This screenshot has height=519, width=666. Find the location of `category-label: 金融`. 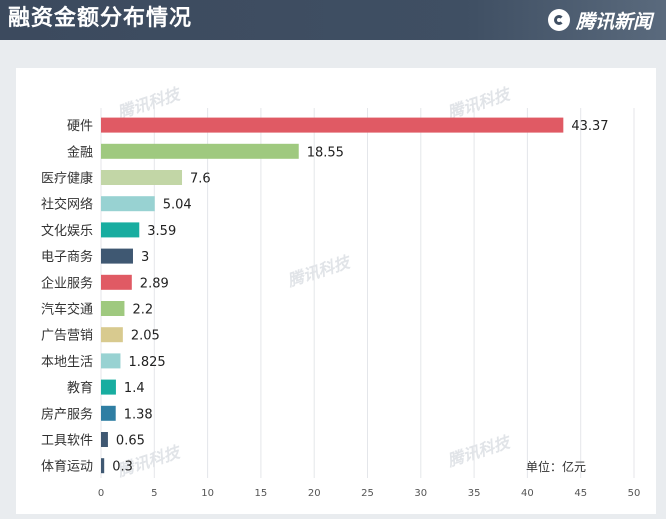

category-label: 金融 is located at coordinates (80, 152).